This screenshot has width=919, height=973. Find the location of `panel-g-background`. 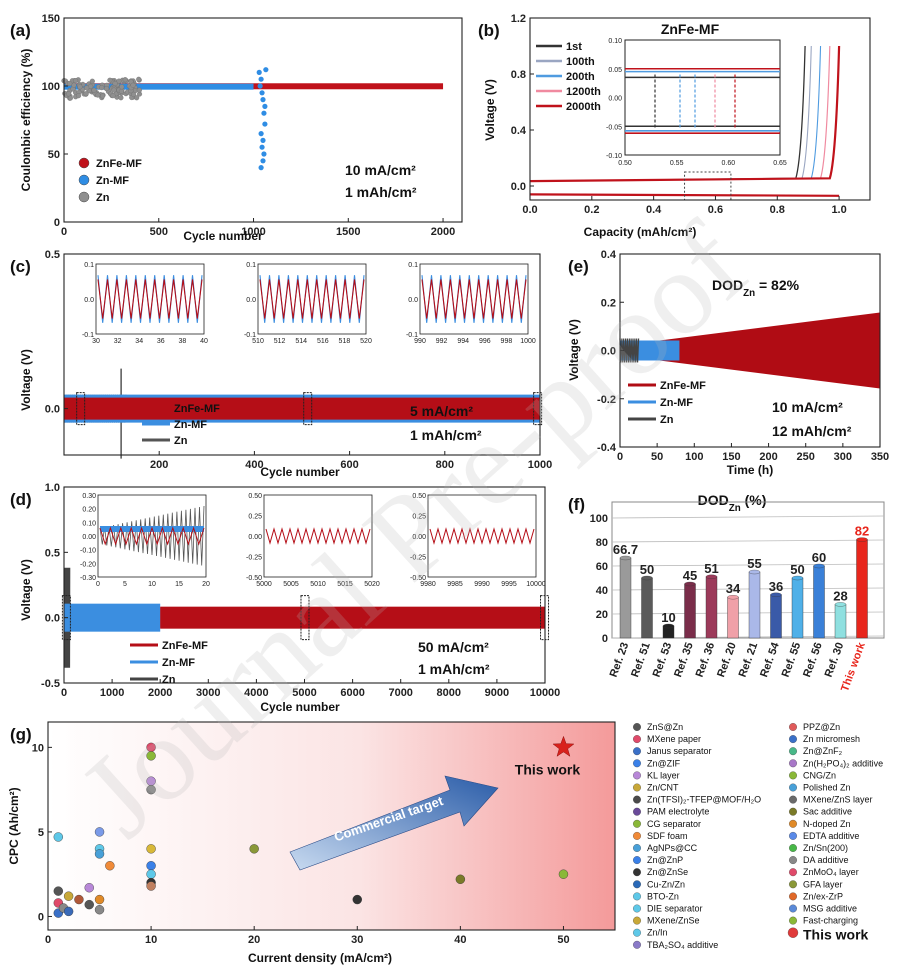

panel-g-background is located at coordinates (331, 826).